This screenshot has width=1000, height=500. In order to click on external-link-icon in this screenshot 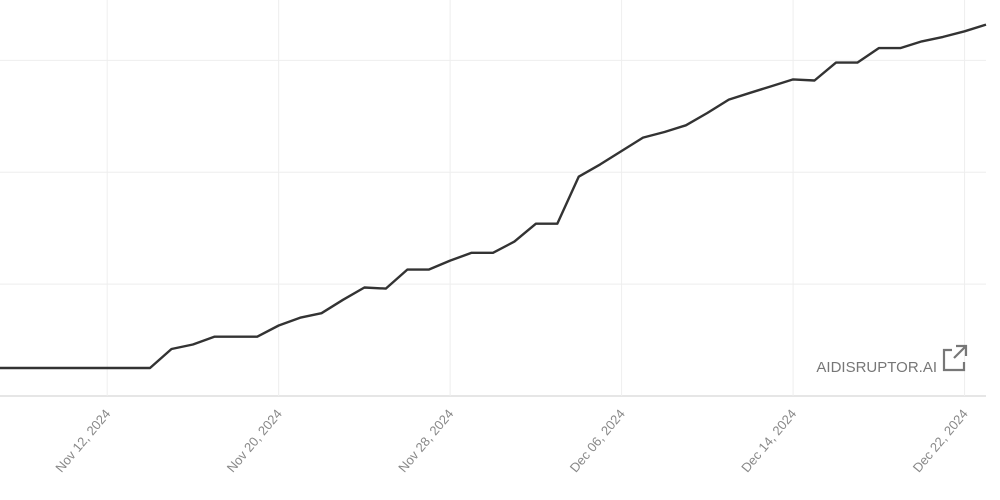, I will do `click(955, 358)`.